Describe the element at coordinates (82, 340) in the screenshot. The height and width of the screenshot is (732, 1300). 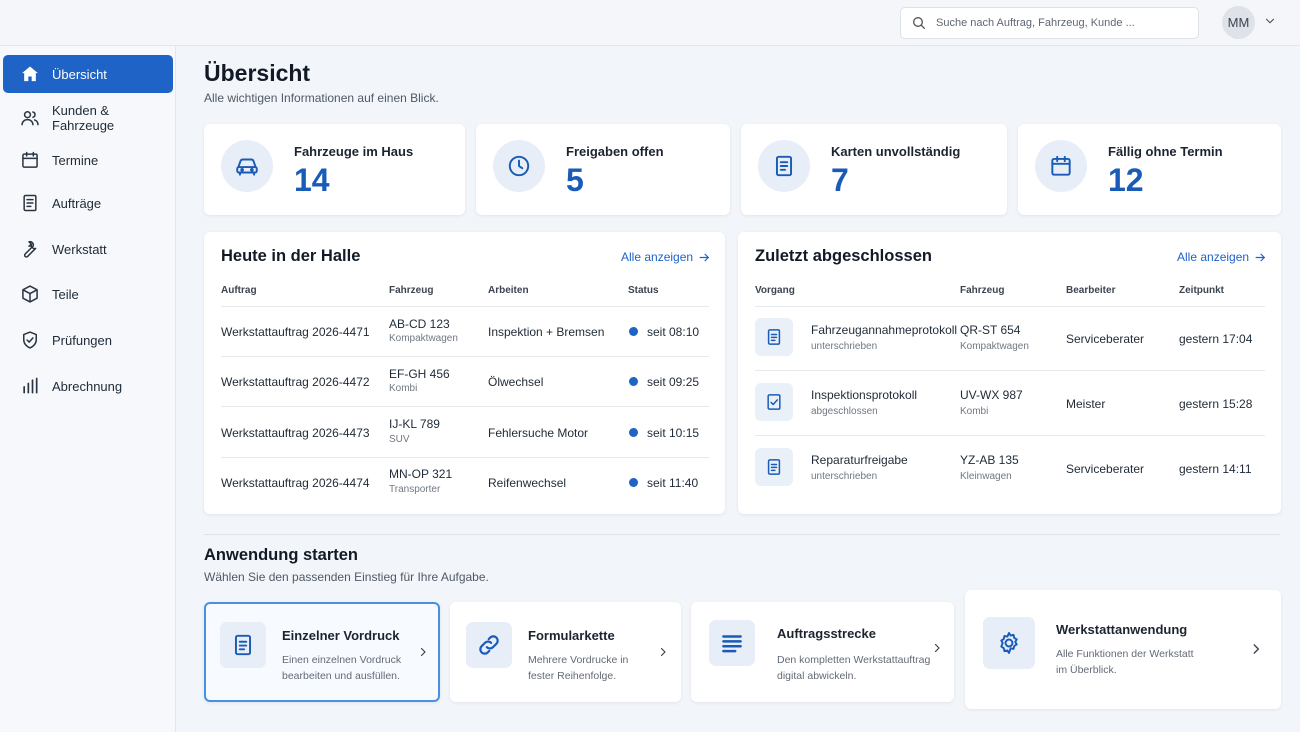
I see `sidebar-item-label: Prüfungen` at that location.